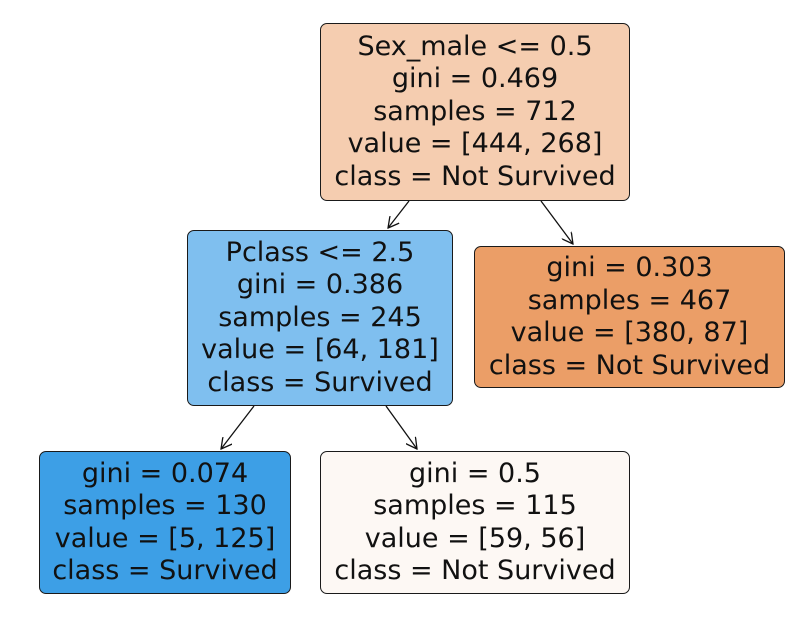  I want to click on node-samples: samples = 115, so click(475, 505).